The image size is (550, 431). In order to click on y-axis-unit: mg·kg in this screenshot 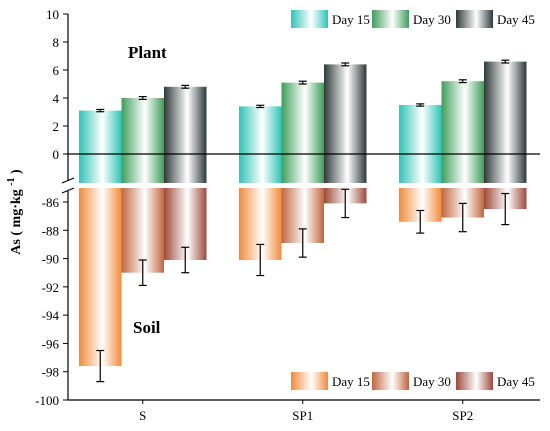, I will do `click(16, 208)`.